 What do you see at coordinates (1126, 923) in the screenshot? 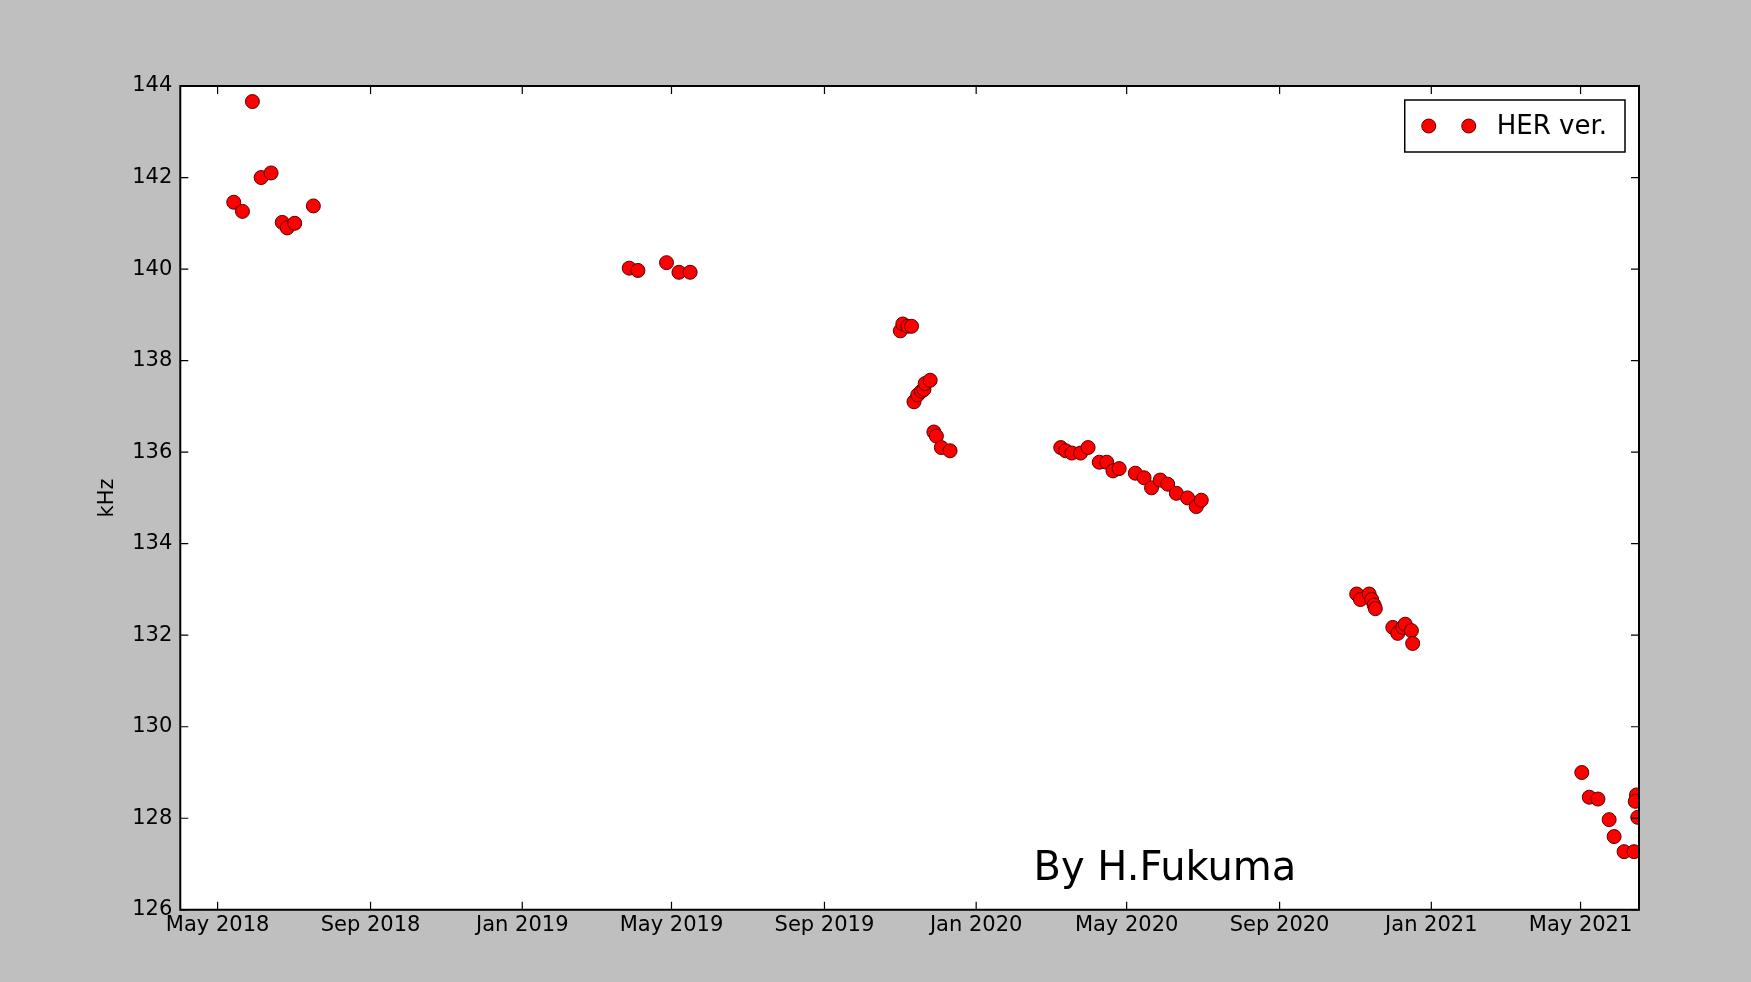
I see `x-tick-label: May 2020` at bounding box center [1126, 923].